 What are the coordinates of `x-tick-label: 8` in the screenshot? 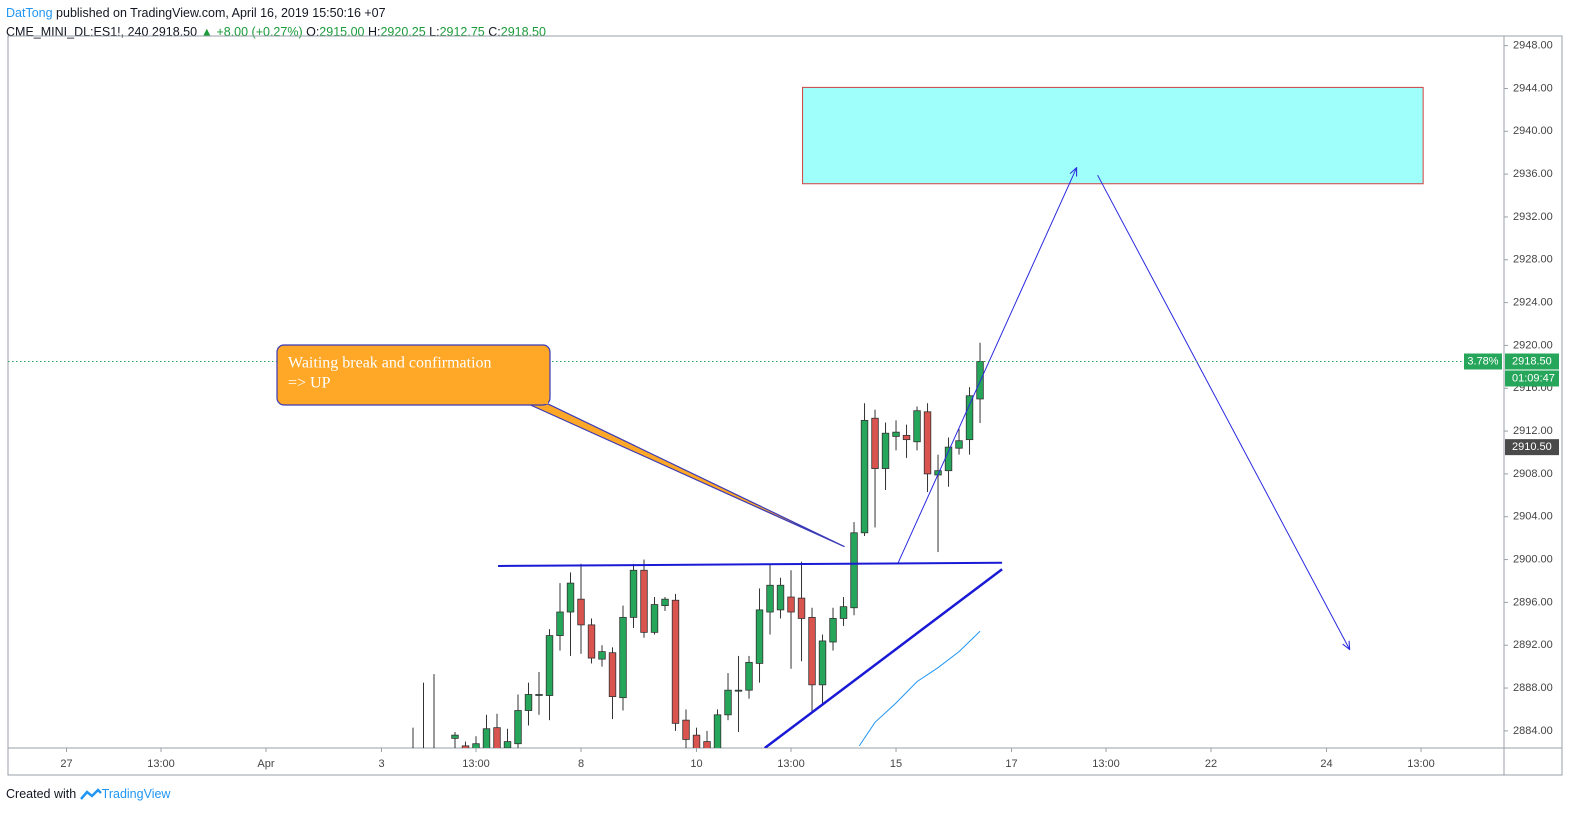 It's located at (581, 764).